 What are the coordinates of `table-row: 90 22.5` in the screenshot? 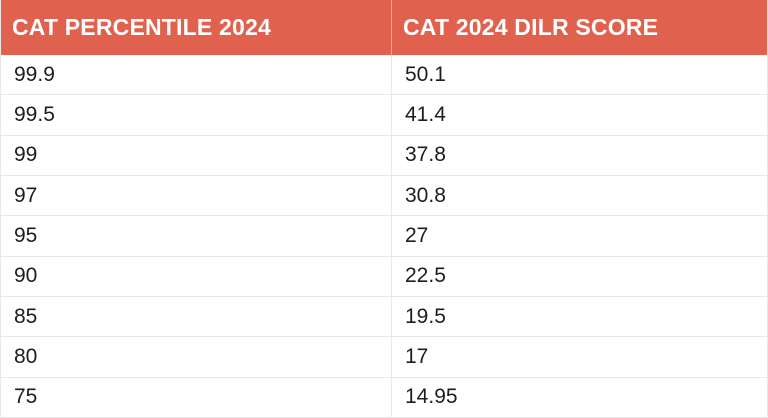 It's located at (384, 276).